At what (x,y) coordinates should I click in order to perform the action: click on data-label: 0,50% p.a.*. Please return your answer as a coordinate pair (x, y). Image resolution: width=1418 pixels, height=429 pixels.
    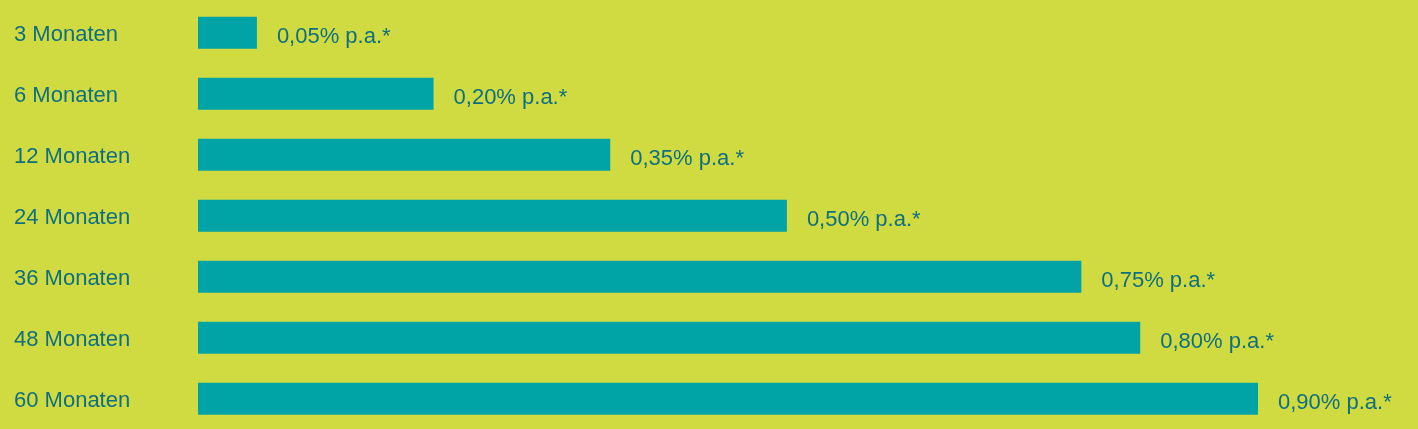
    Looking at the image, I should click on (864, 218).